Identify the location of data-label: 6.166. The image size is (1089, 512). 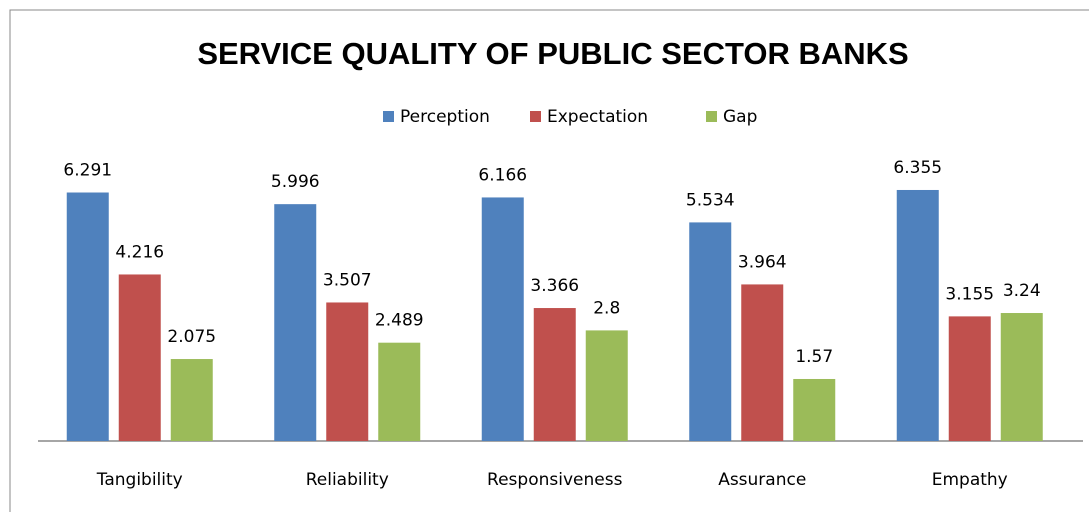
(502, 175).